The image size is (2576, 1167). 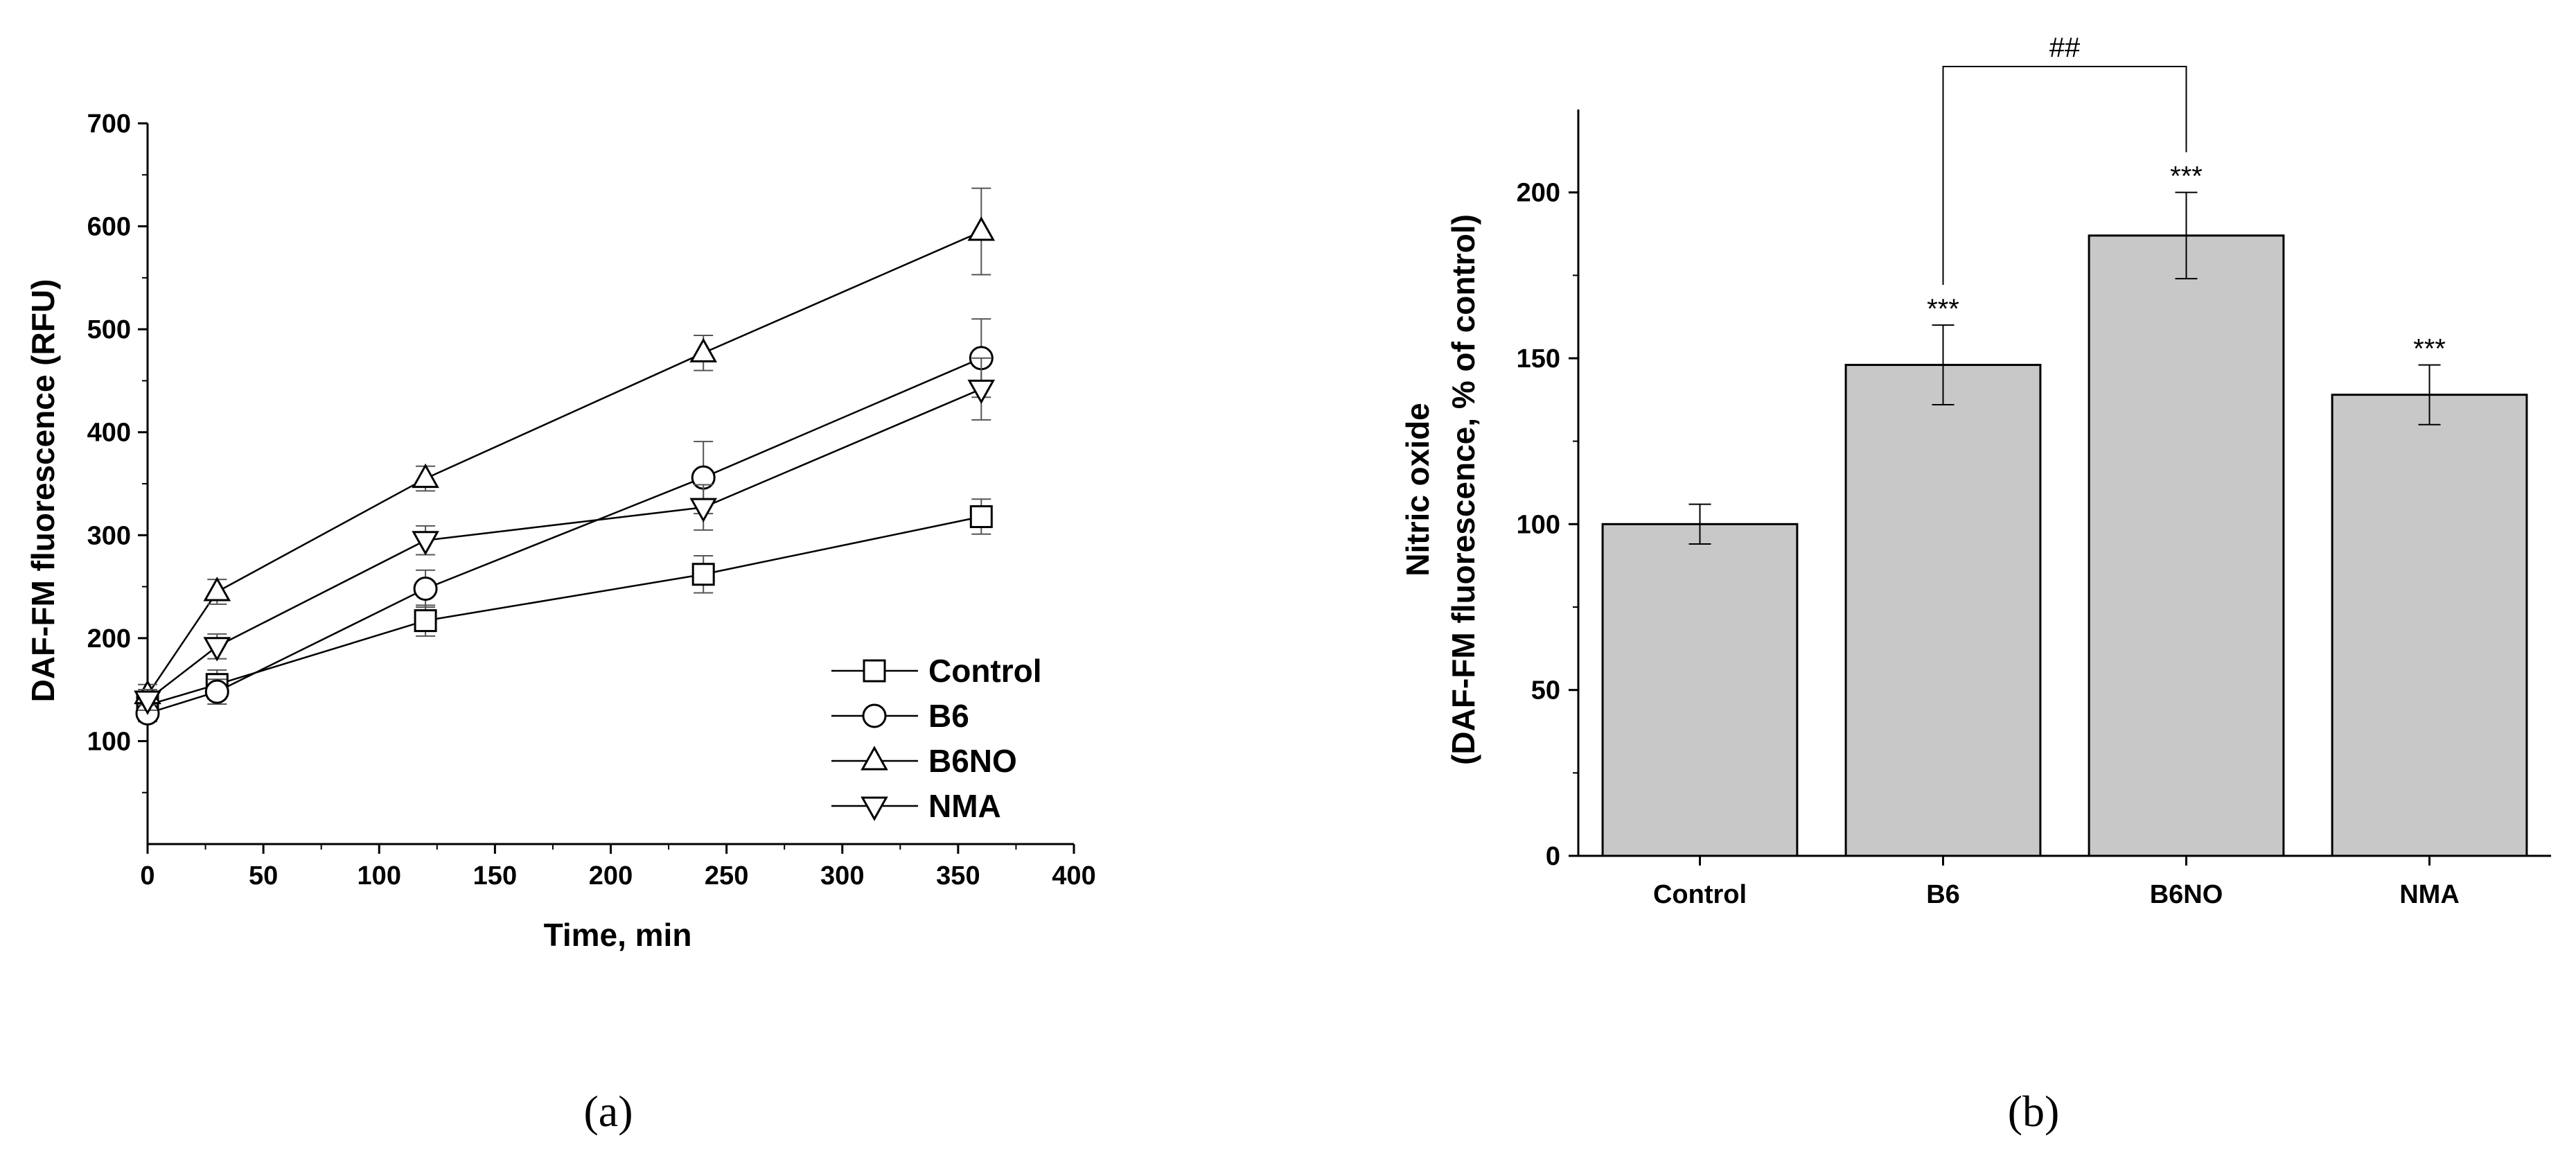 I want to click on legend-label-b6: B6, so click(x=948, y=716).